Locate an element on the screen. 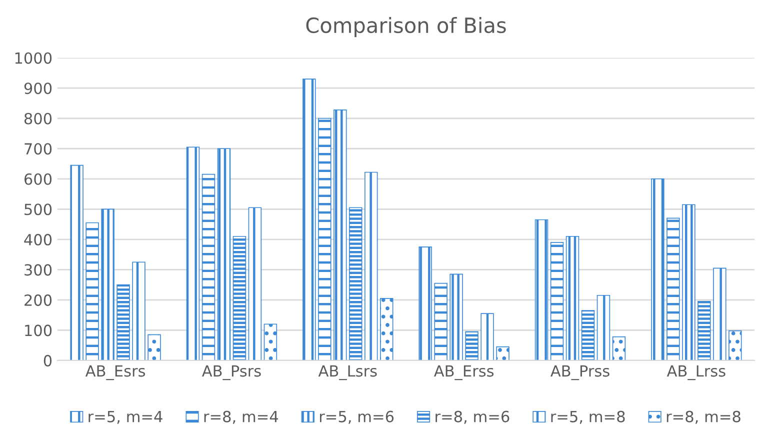 The height and width of the screenshot is (445, 766). x-tick-label: AB_Lsrs is located at coordinates (347, 372).